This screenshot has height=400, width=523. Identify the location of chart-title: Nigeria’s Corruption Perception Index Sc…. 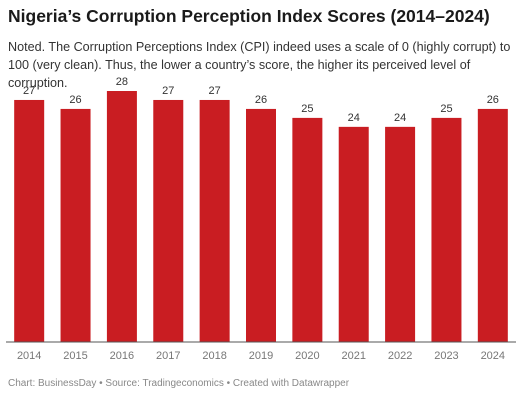
(249, 16).